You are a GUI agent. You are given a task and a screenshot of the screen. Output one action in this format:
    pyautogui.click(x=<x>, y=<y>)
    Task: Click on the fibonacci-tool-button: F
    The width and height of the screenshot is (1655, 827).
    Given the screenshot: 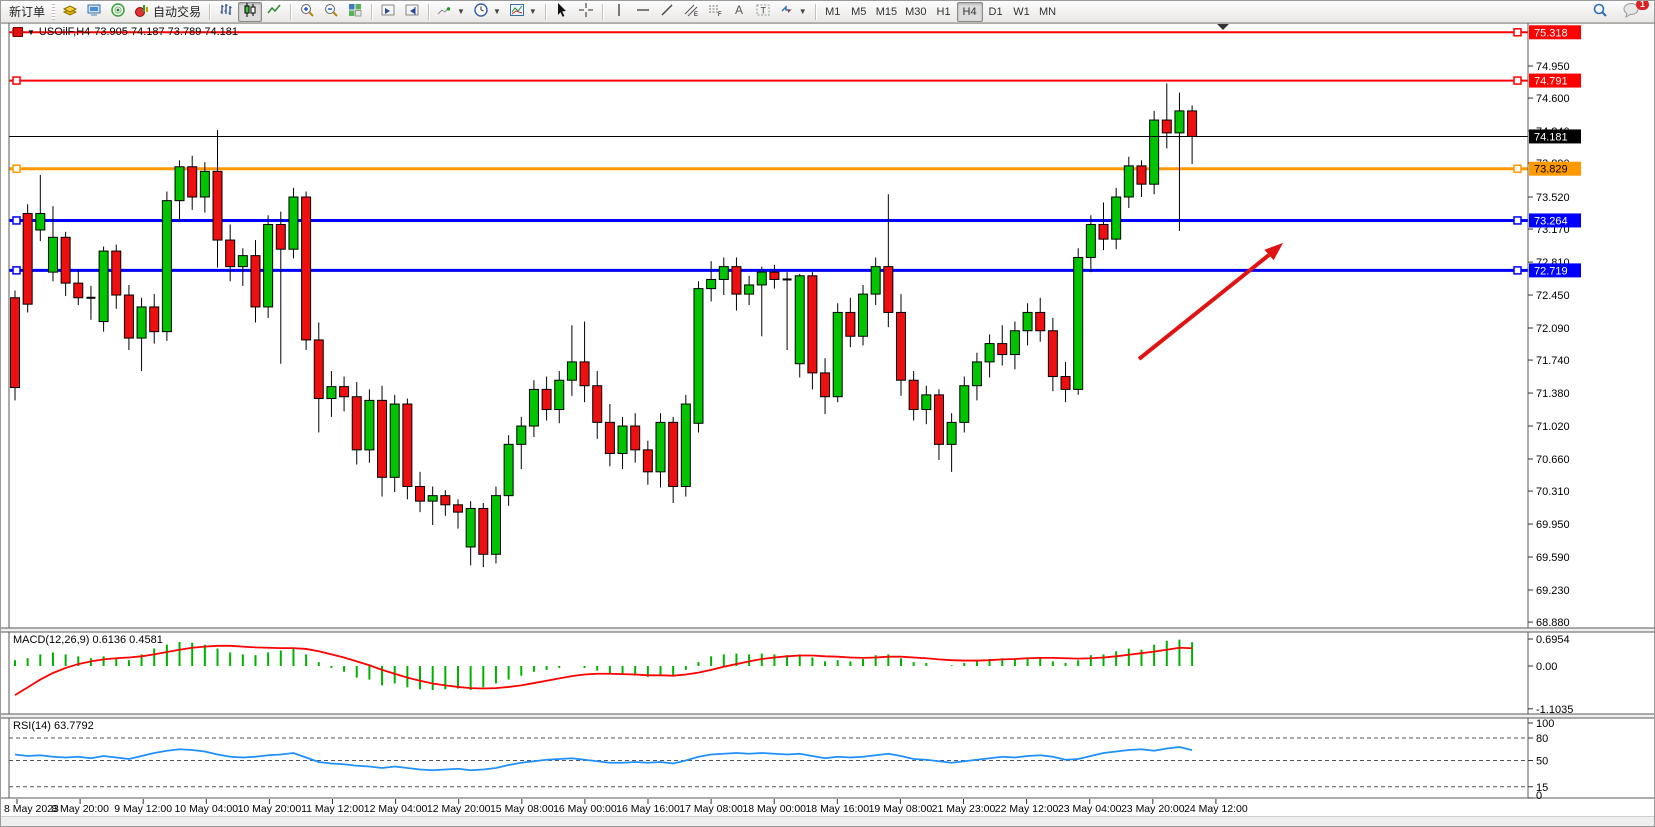 What is the action you would take?
    pyautogui.click(x=715, y=12)
    